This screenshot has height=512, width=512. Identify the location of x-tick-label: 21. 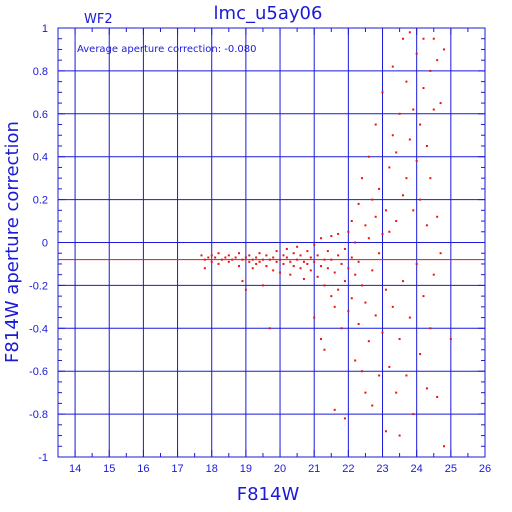
(314, 469).